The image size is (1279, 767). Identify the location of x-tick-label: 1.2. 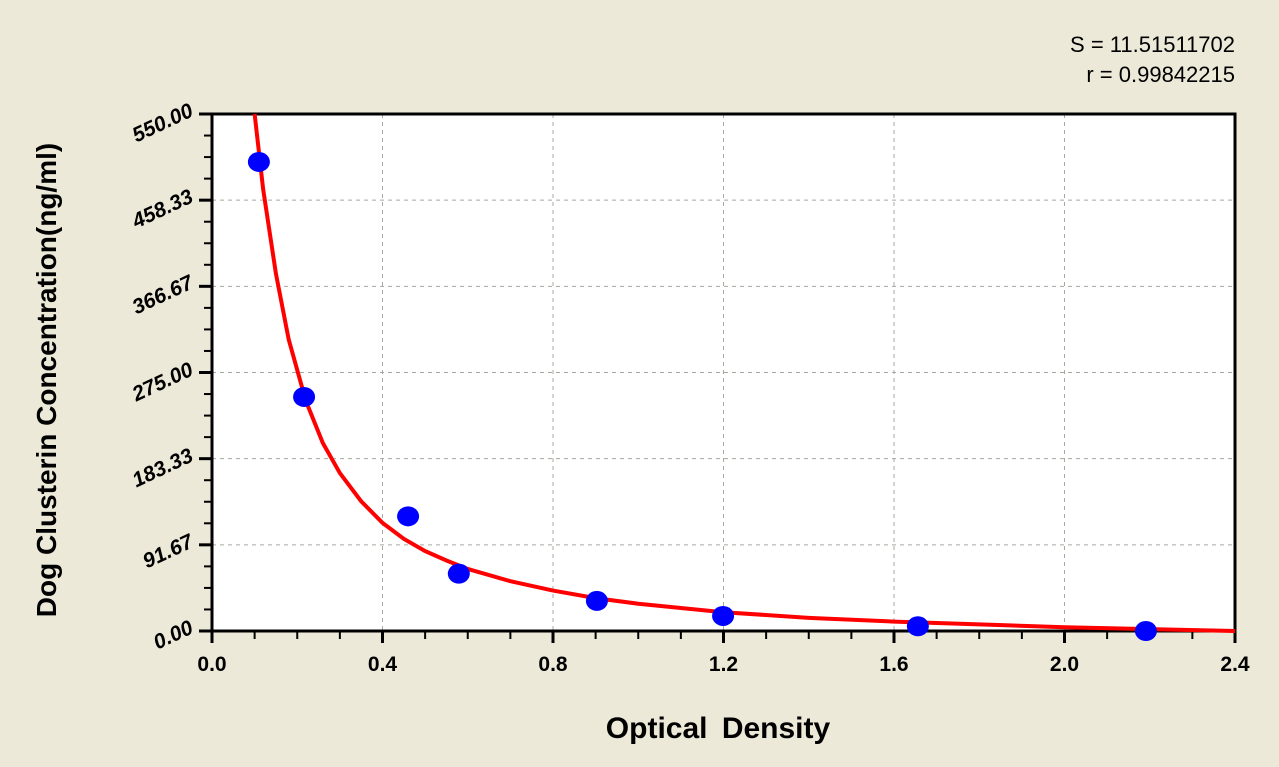
(723, 664).